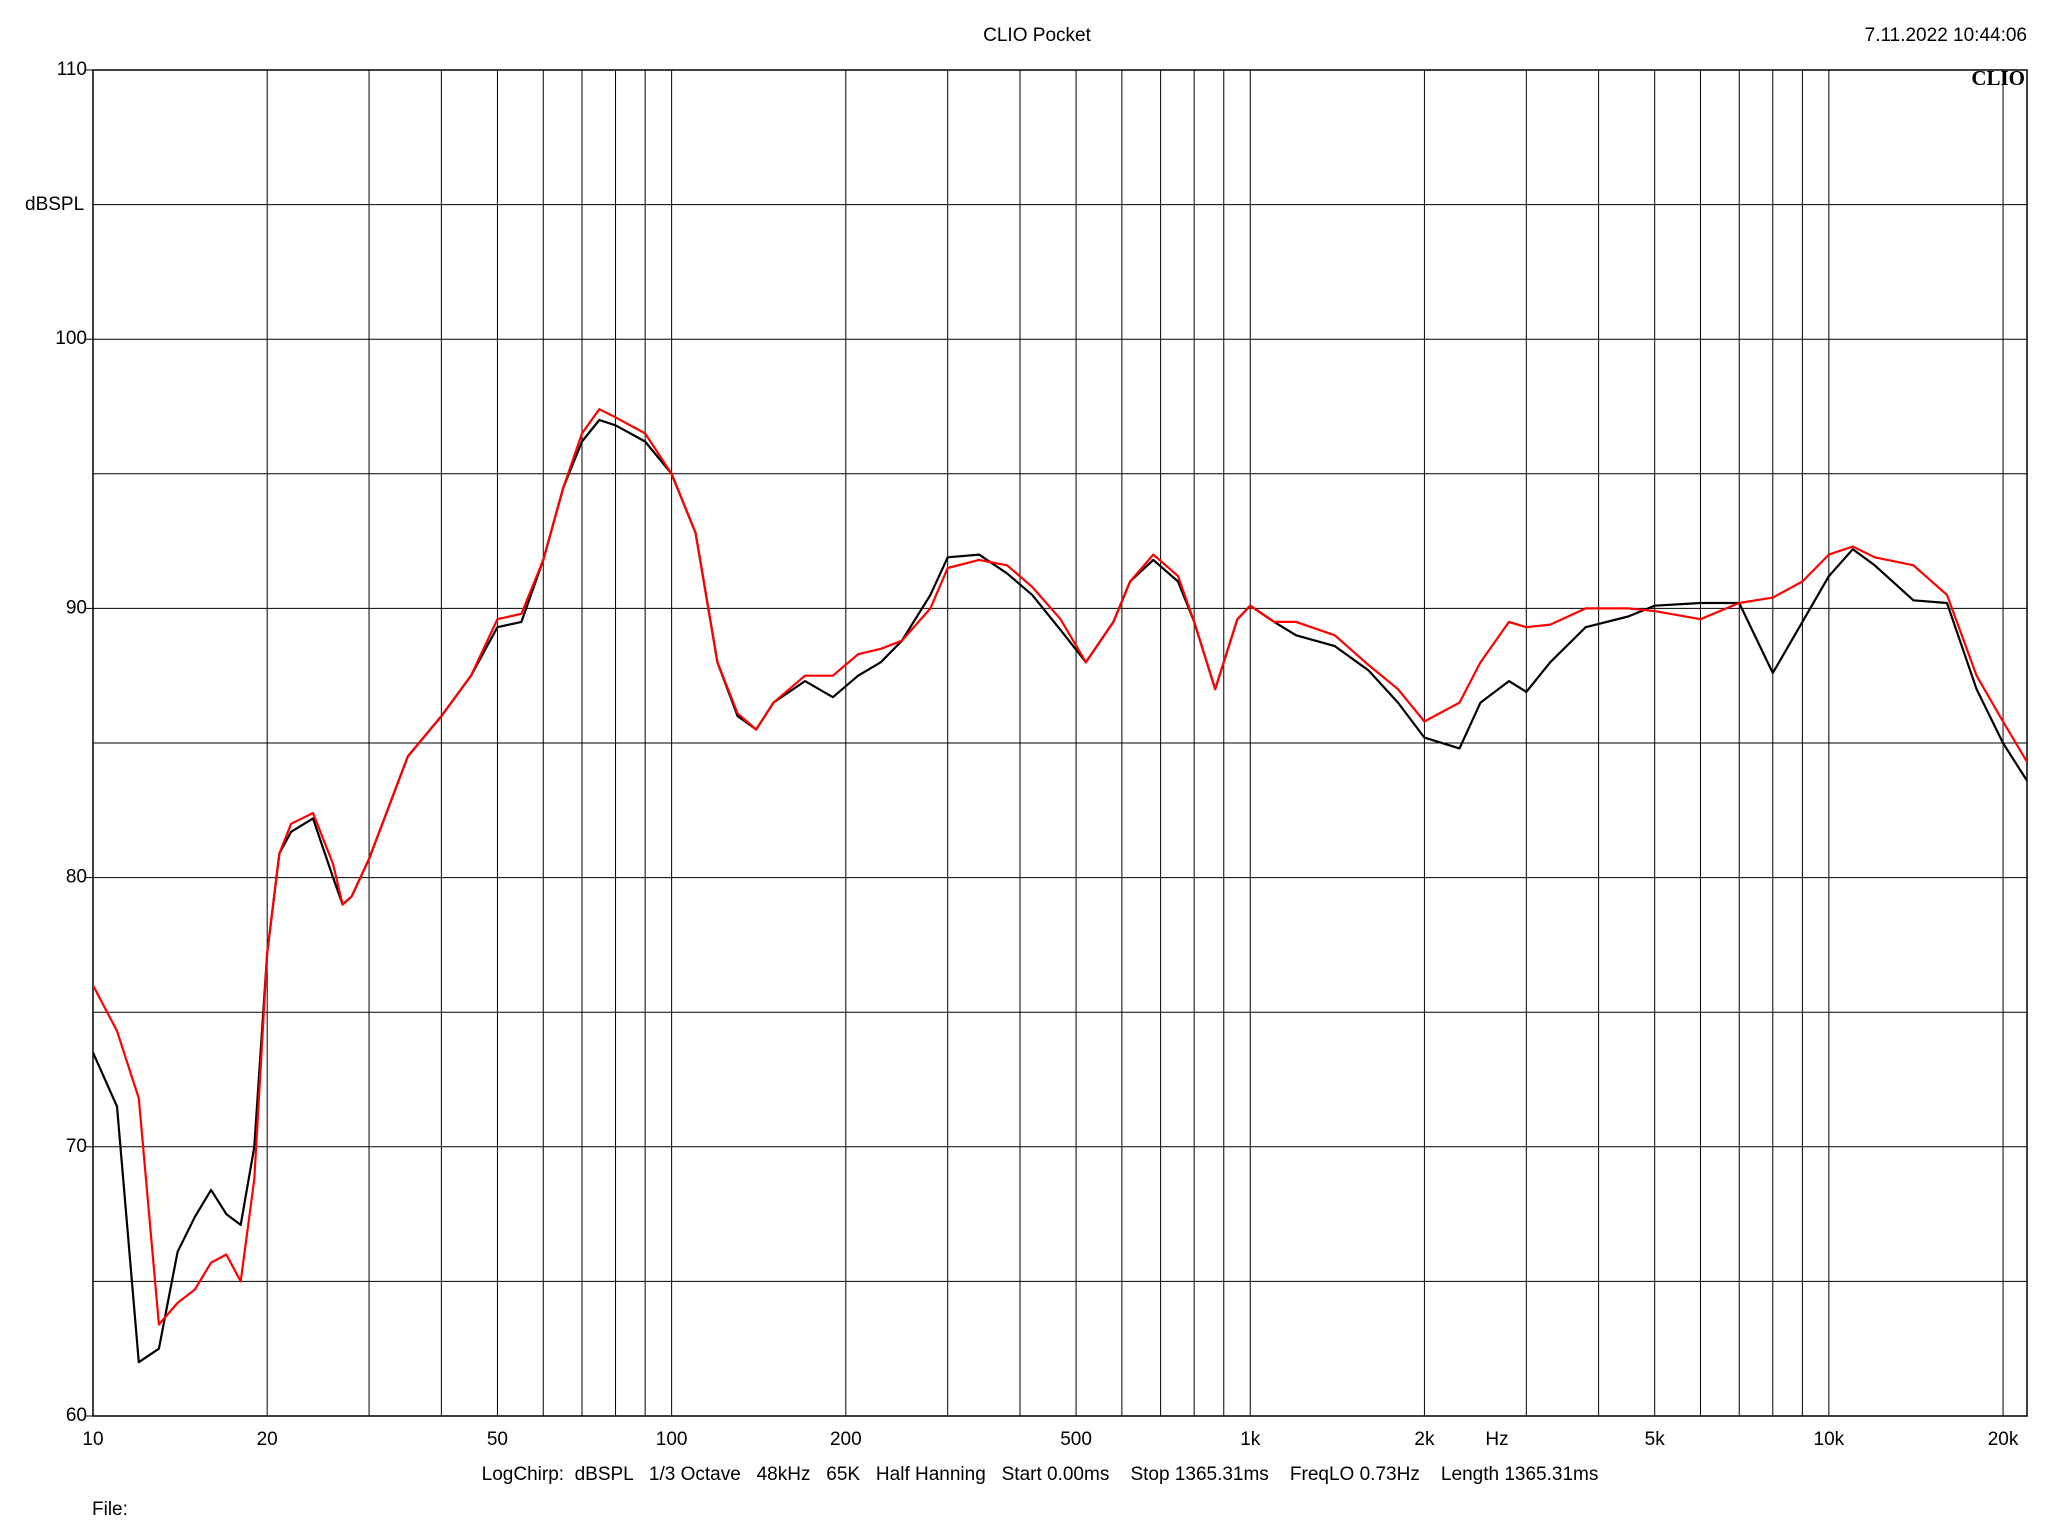 Image resolution: width=2048 pixels, height=1536 pixels. What do you see at coordinates (846, 1439) in the screenshot?
I see `x-tick-label: 200` at bounding box center [846, 1439].